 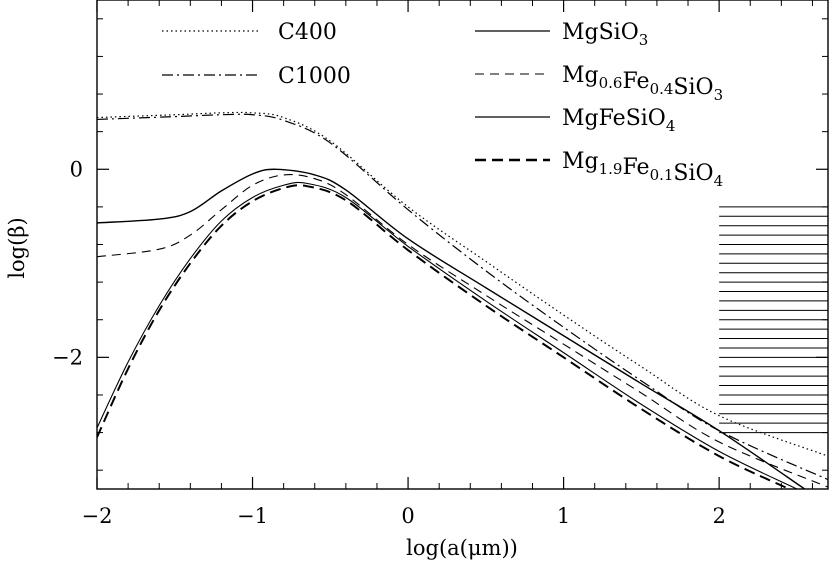 What do you see at coordinates (642, 169) in the screenshot?
I see `legend-label-mg1-9fe0-1sio4: Mg1.9Fe0.1SiO4` at bounding box center [642, 169].